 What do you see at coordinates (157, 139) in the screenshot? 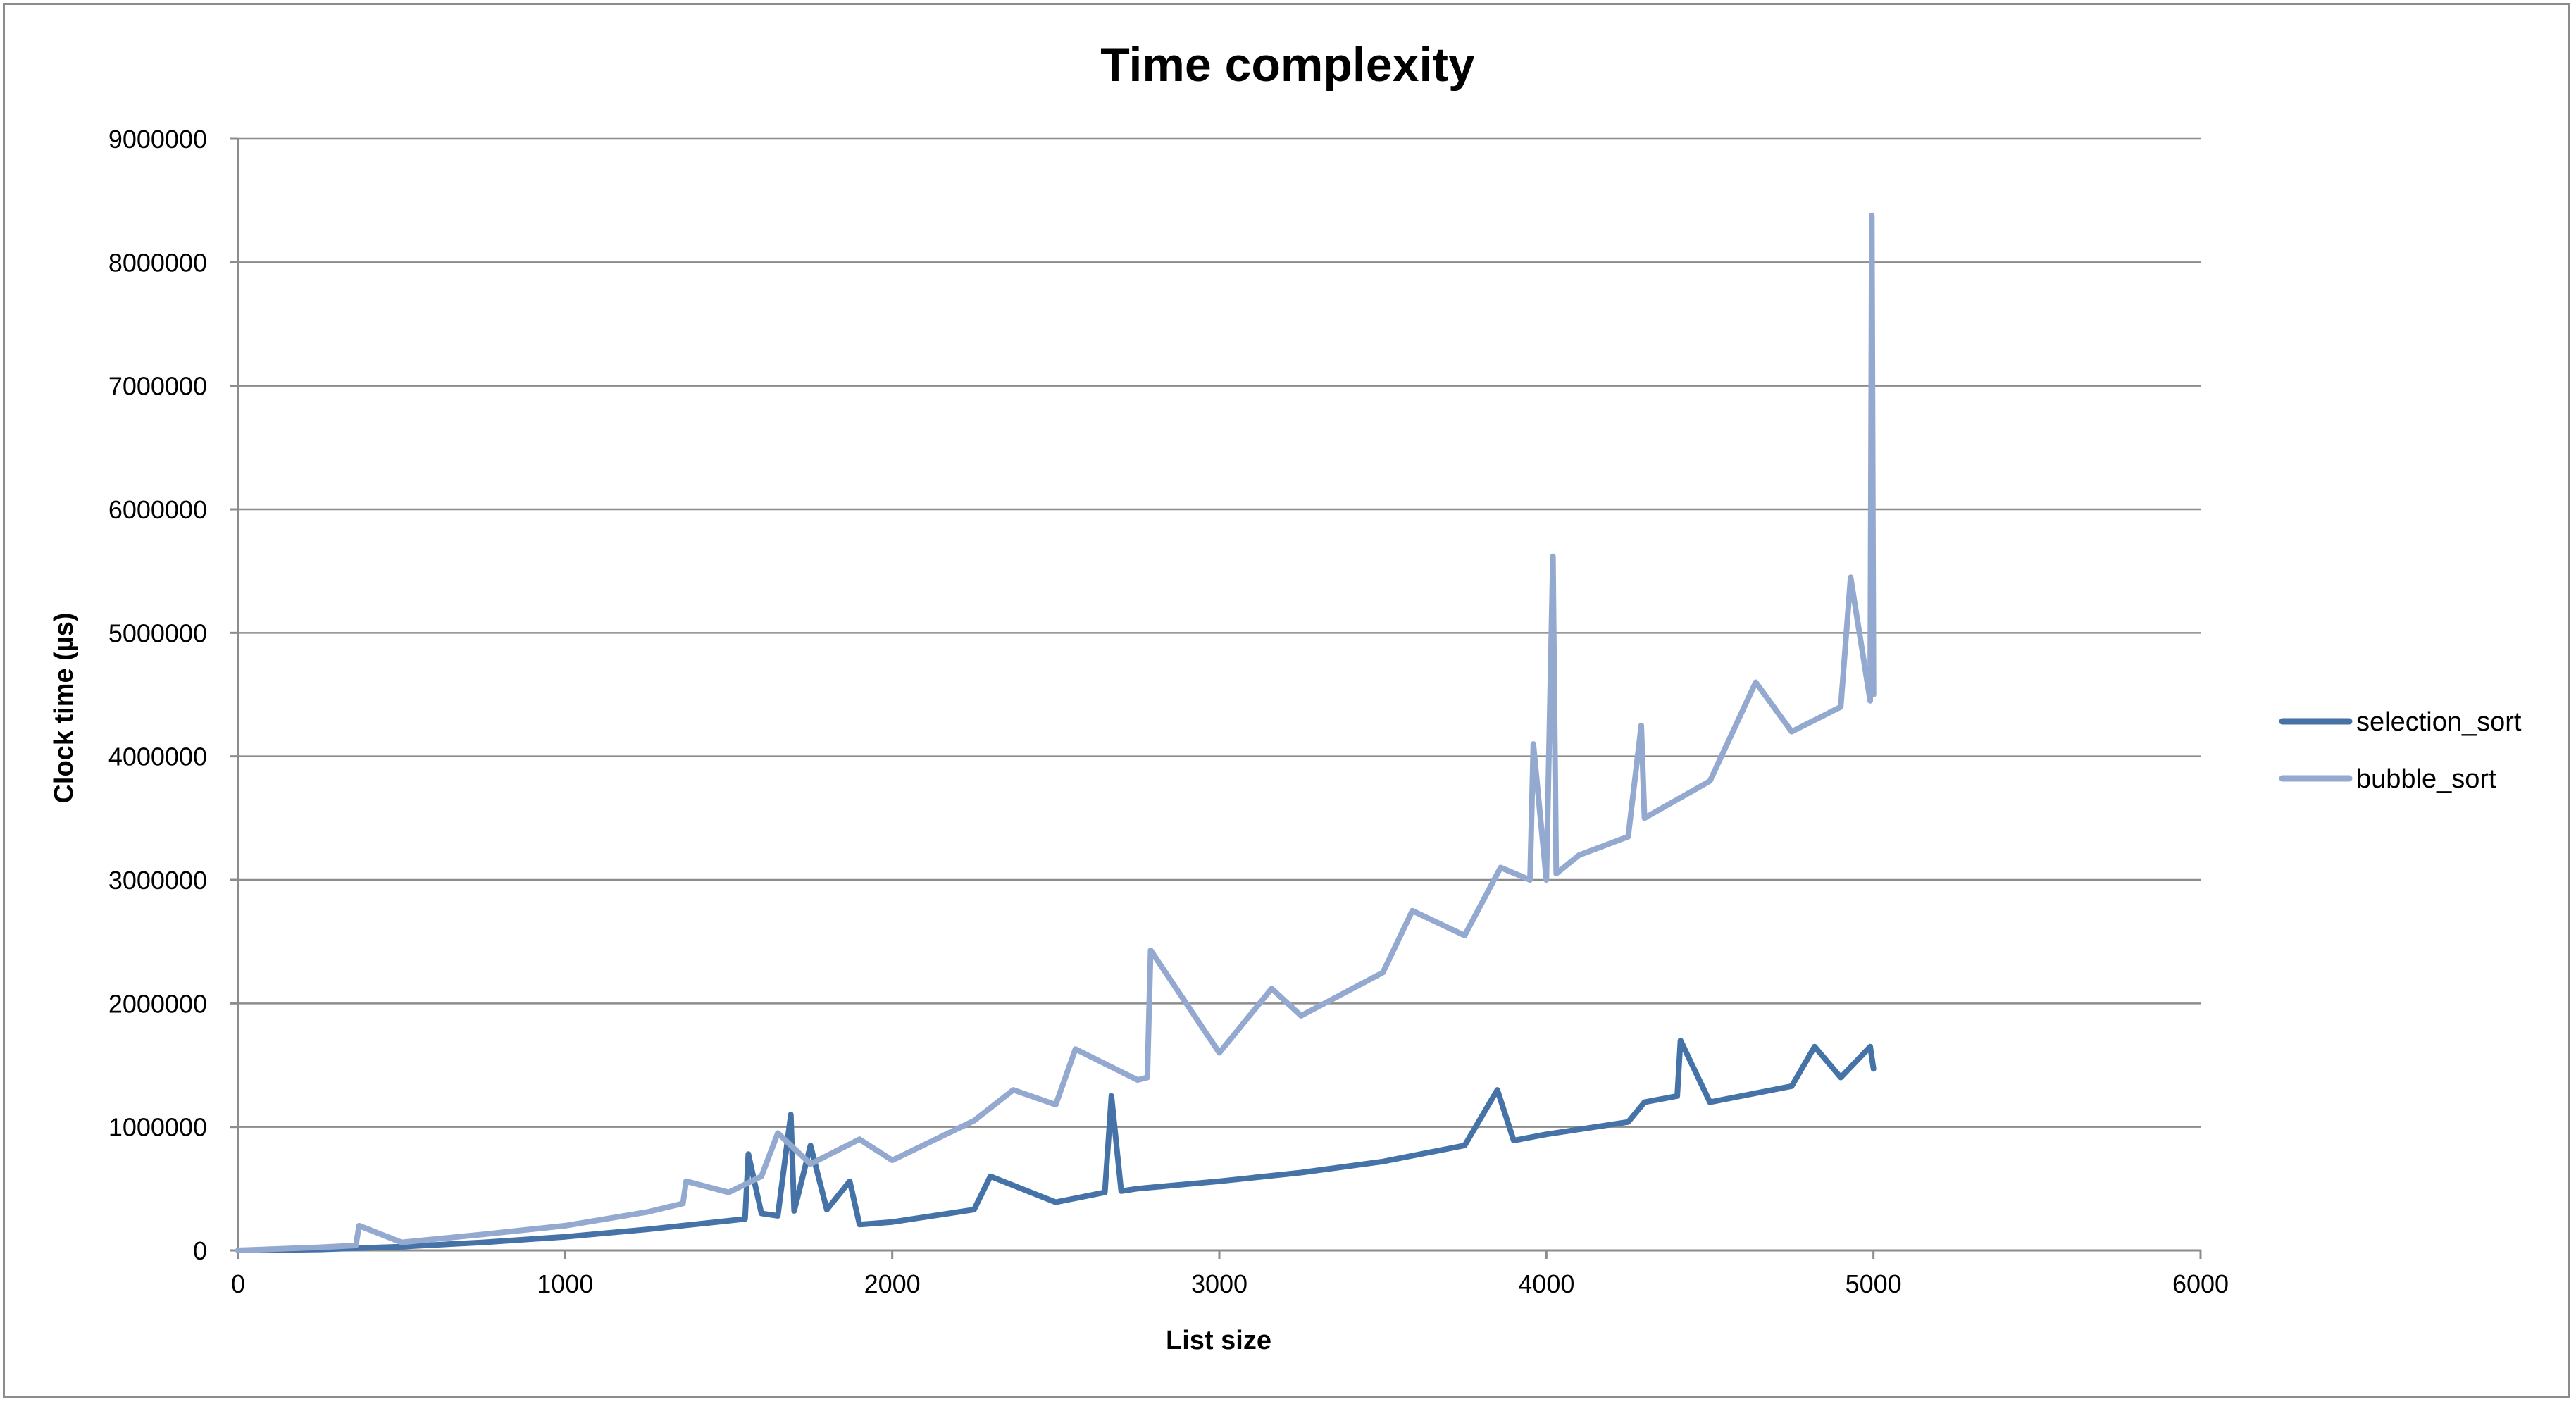
I see `y-tick-label: 9000000` at bounding box center [157, 139].